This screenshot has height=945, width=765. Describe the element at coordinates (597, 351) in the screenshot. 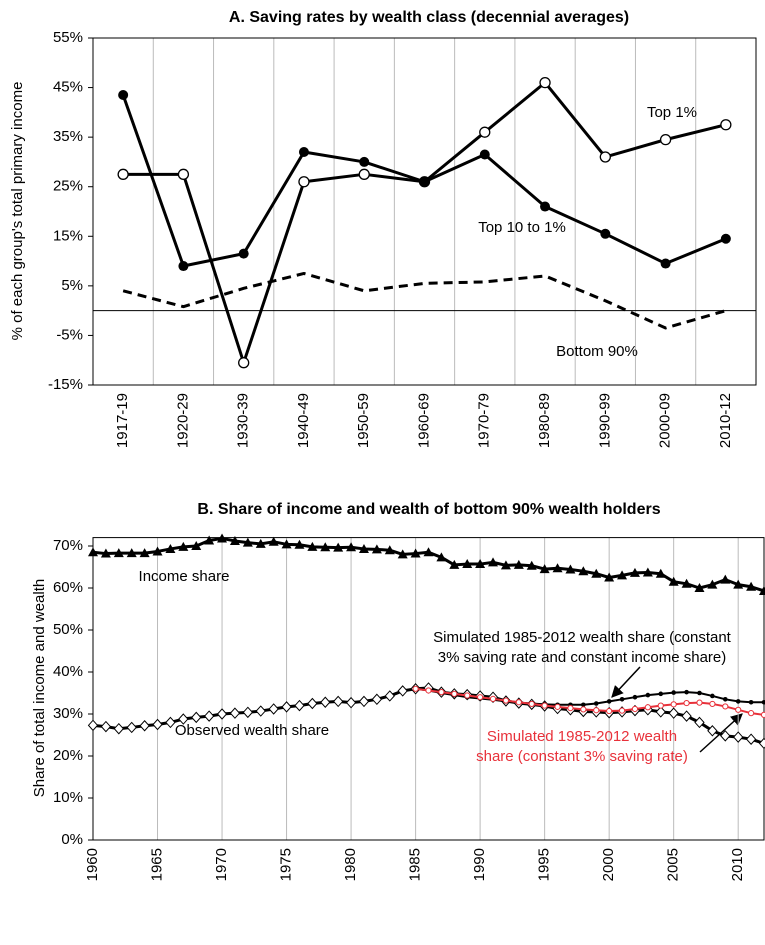

I see `series-label: Bottom 90%` at that location.